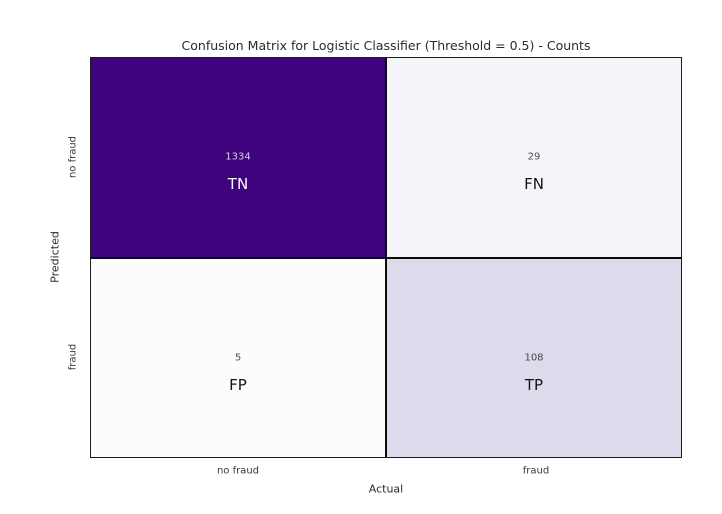 Image resolution: width=722 pixels, height=514 pixels. Describe the element at coordinates (238, 384) in the screenshot. I see `false-positive-label: FP` at that location.